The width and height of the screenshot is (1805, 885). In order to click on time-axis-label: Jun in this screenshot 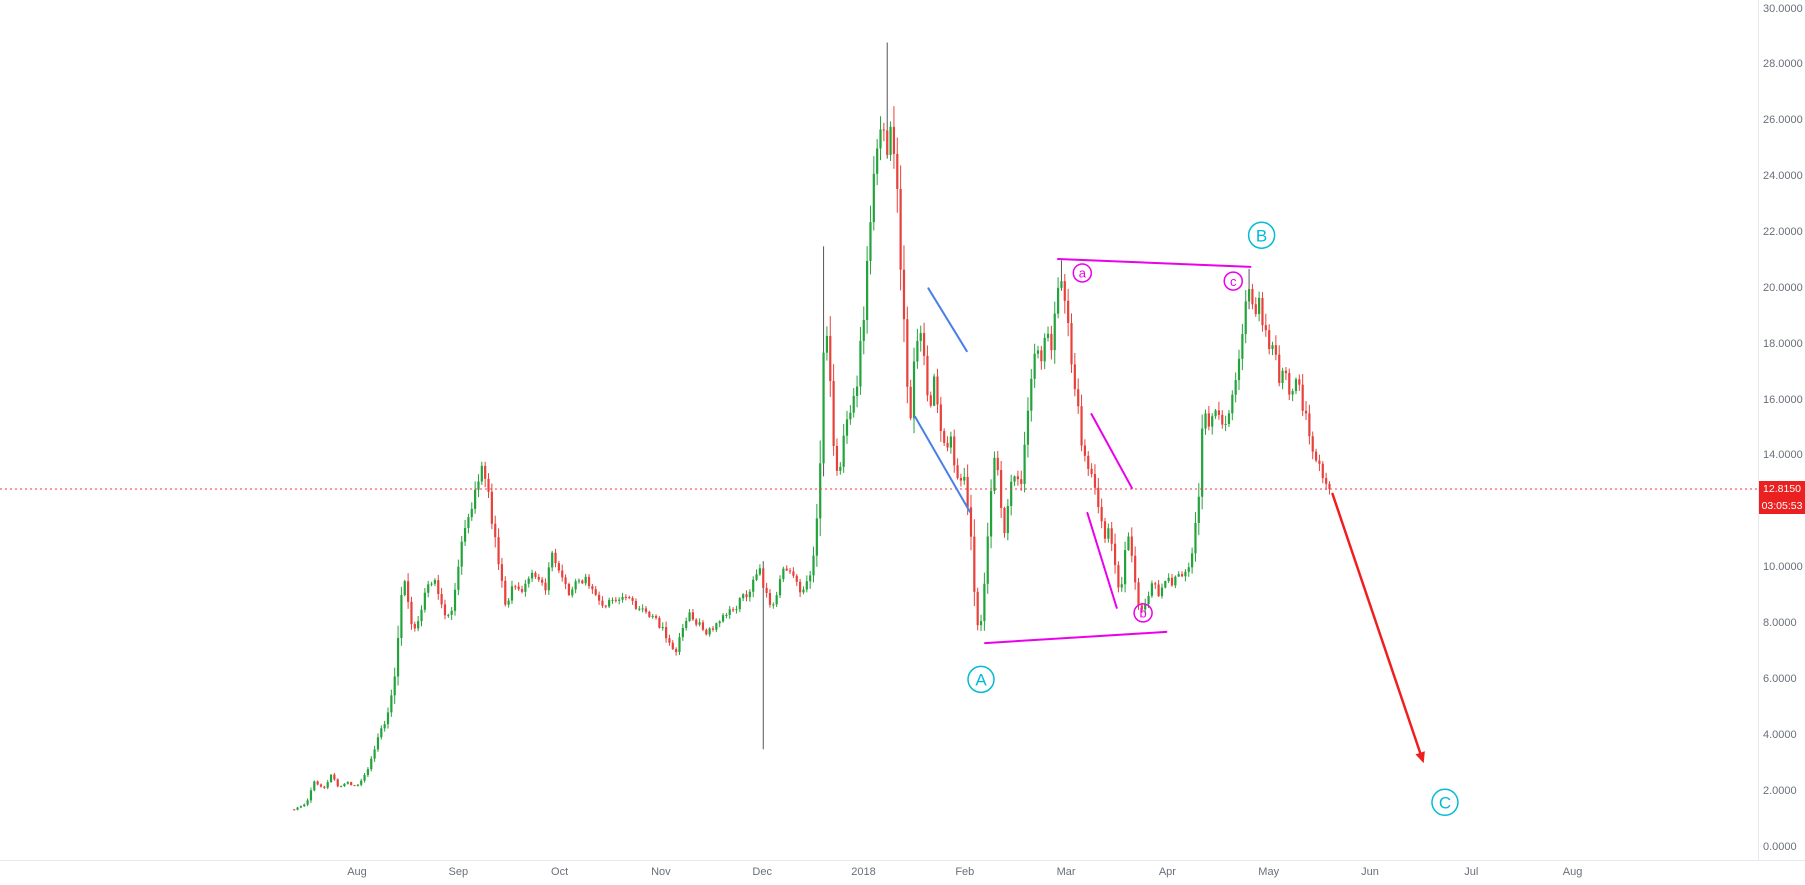, I will do `click(1370, 872)`.